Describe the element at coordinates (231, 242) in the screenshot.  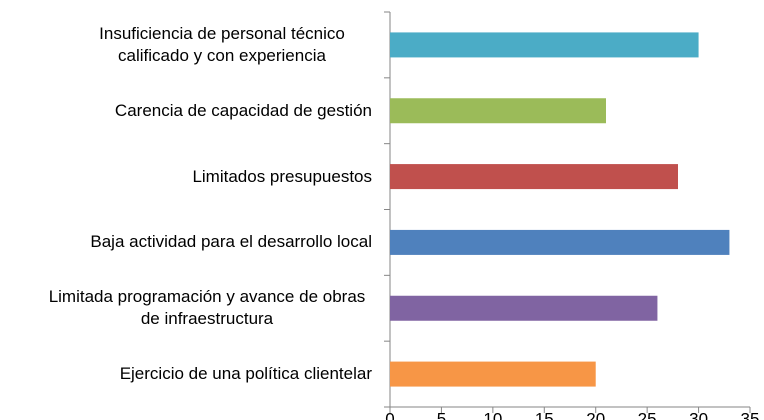
I see `y-tick-label: Baja actividad para el desarrollo local` at that location.